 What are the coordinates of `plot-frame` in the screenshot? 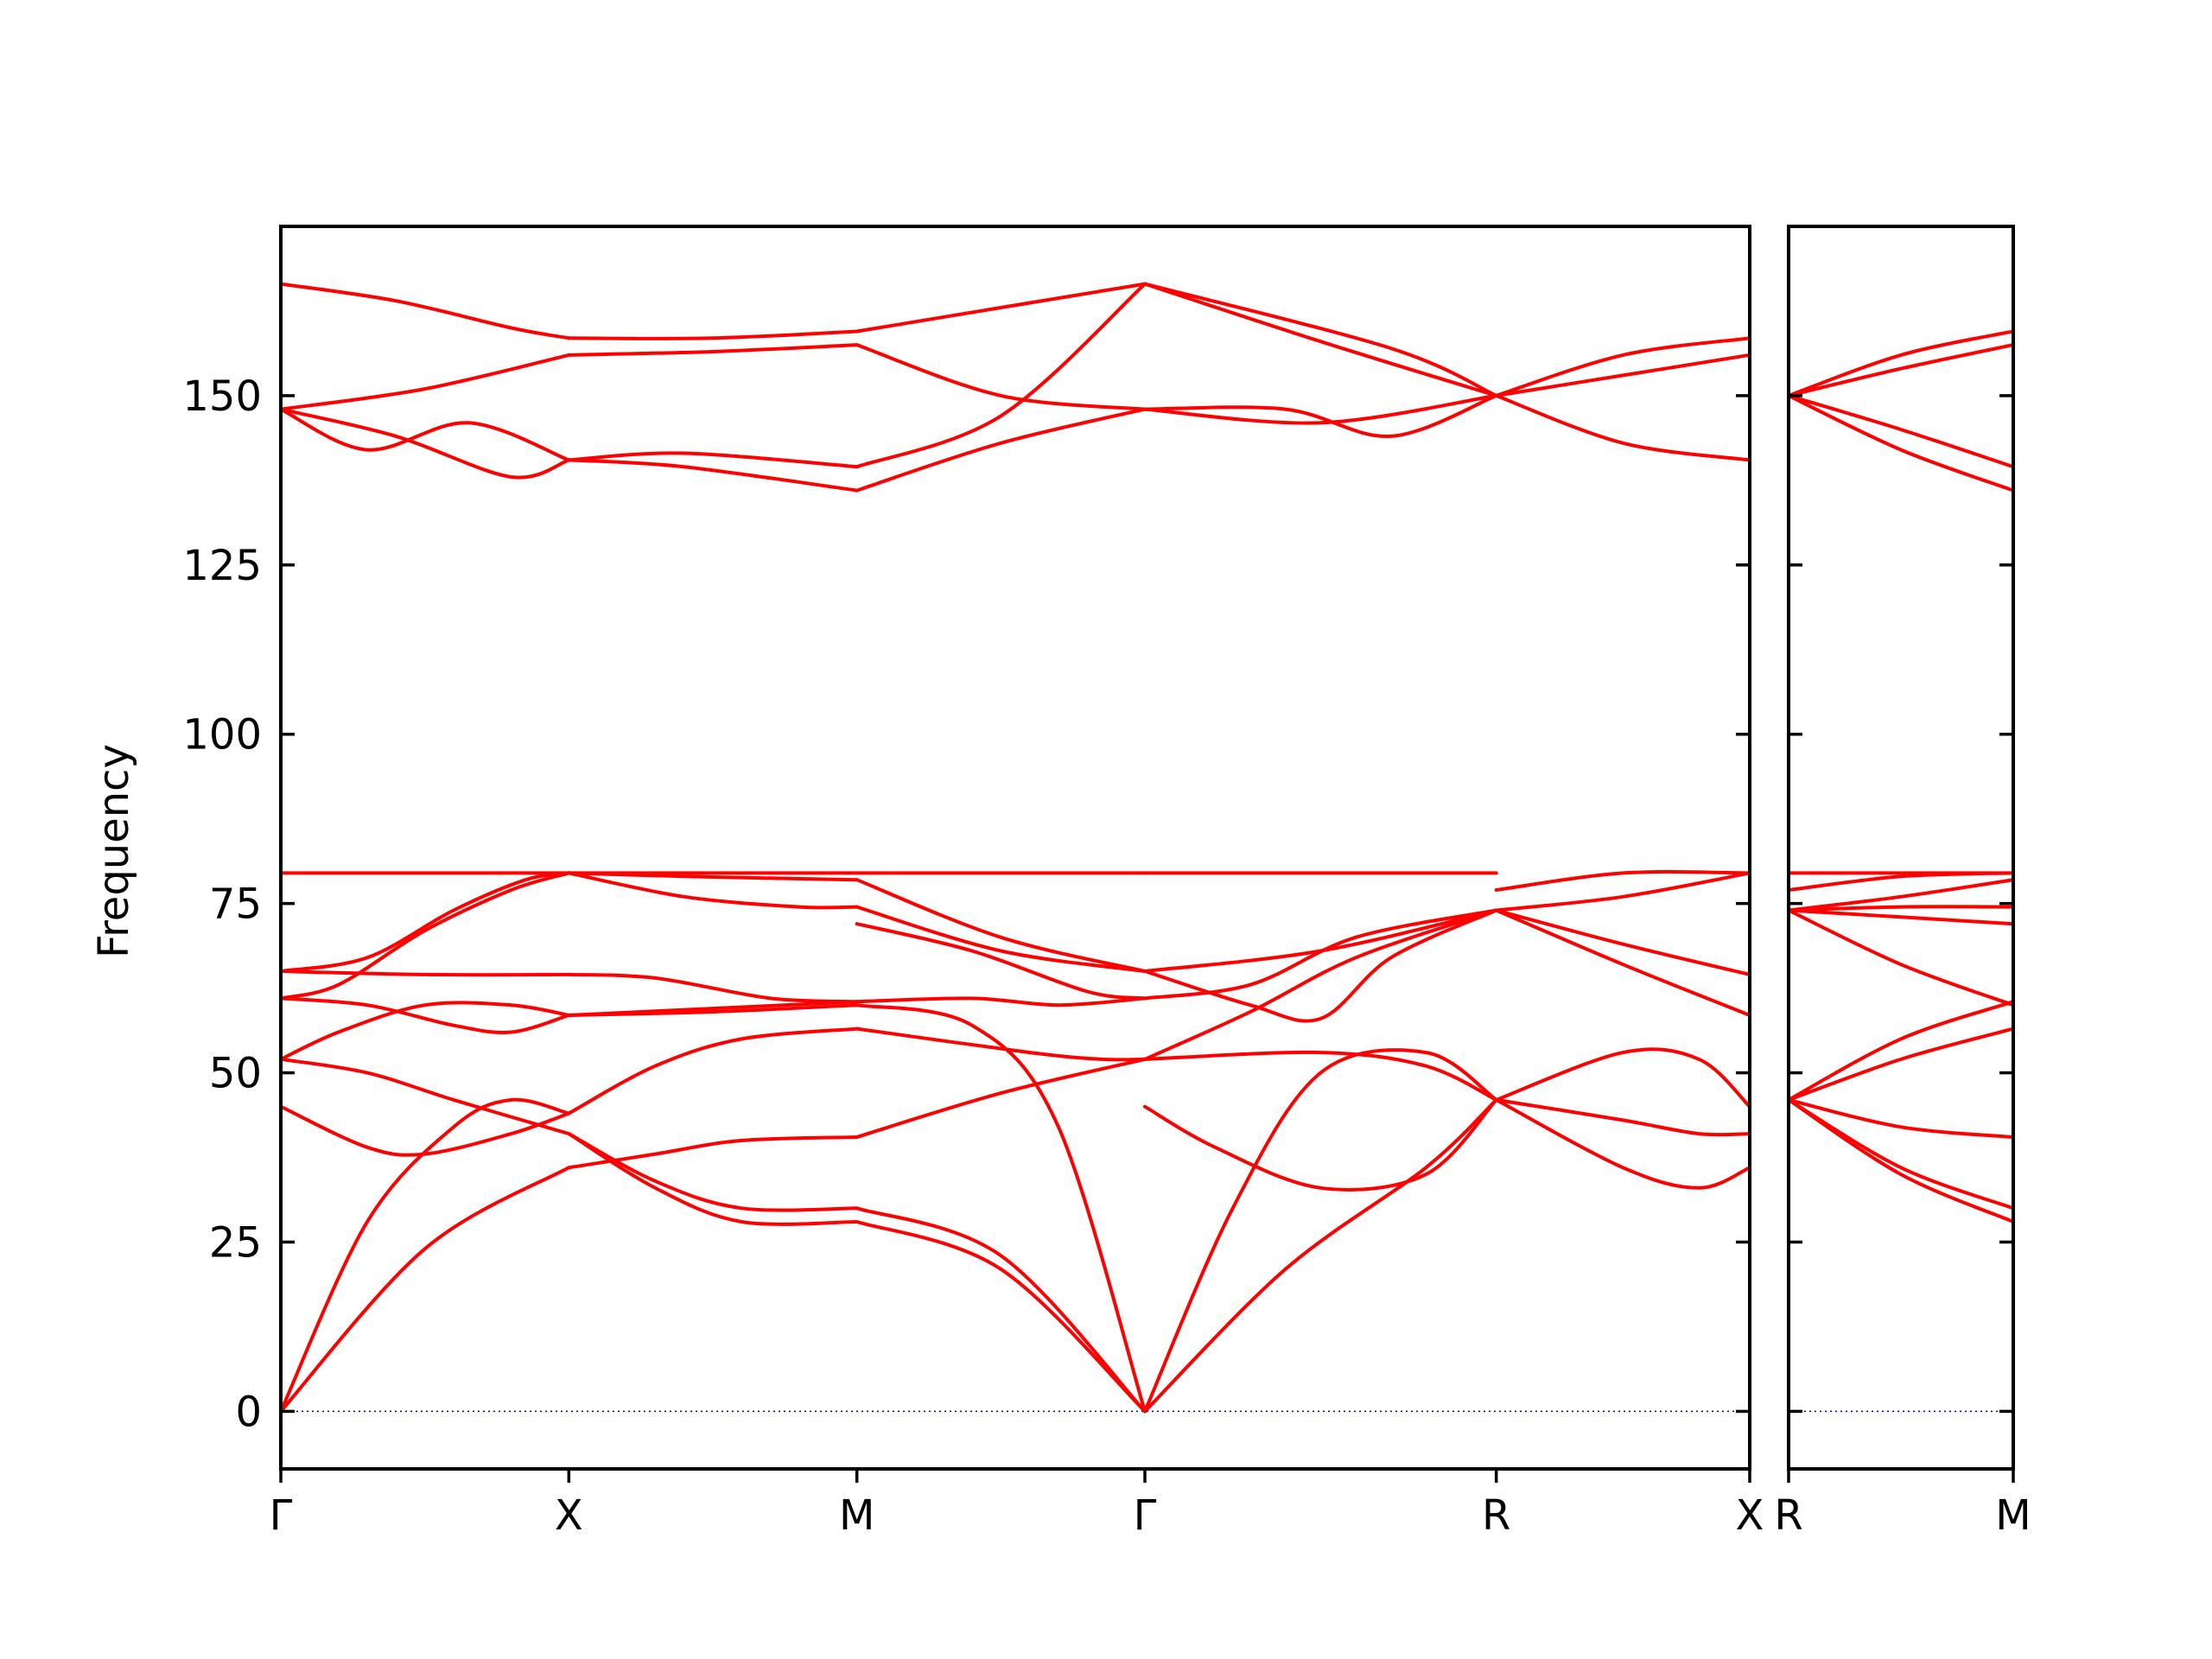 It's located at (1901, 848).